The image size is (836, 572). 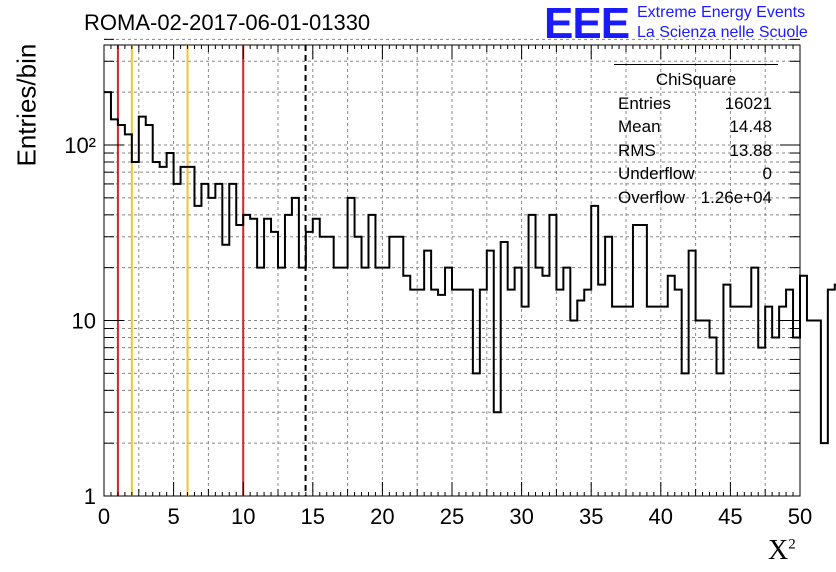 I want to click on logo-line-2: La Scienza nelle Scuole, so click(x=722, y=32).